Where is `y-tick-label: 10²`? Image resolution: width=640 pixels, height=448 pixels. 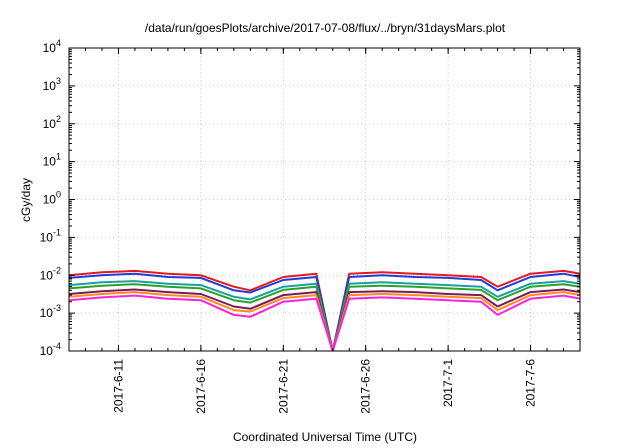 y-tick-label: 10² is located at coordinates (52, 122).